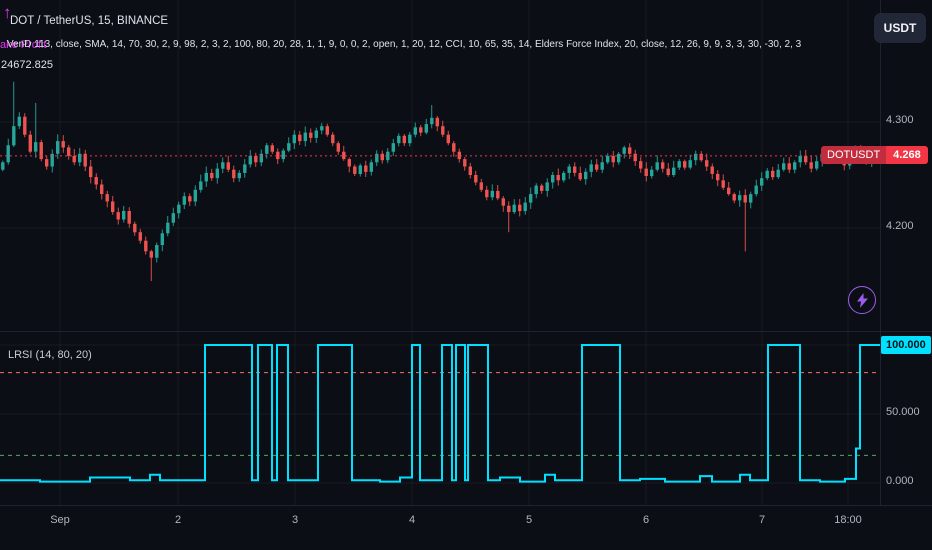 Image resolution: width=932 pixels, height=550 pixels. Describe the element at coordinates (848, 520) in the screenshot. I see `time-tick-label: 18:00` at that location.